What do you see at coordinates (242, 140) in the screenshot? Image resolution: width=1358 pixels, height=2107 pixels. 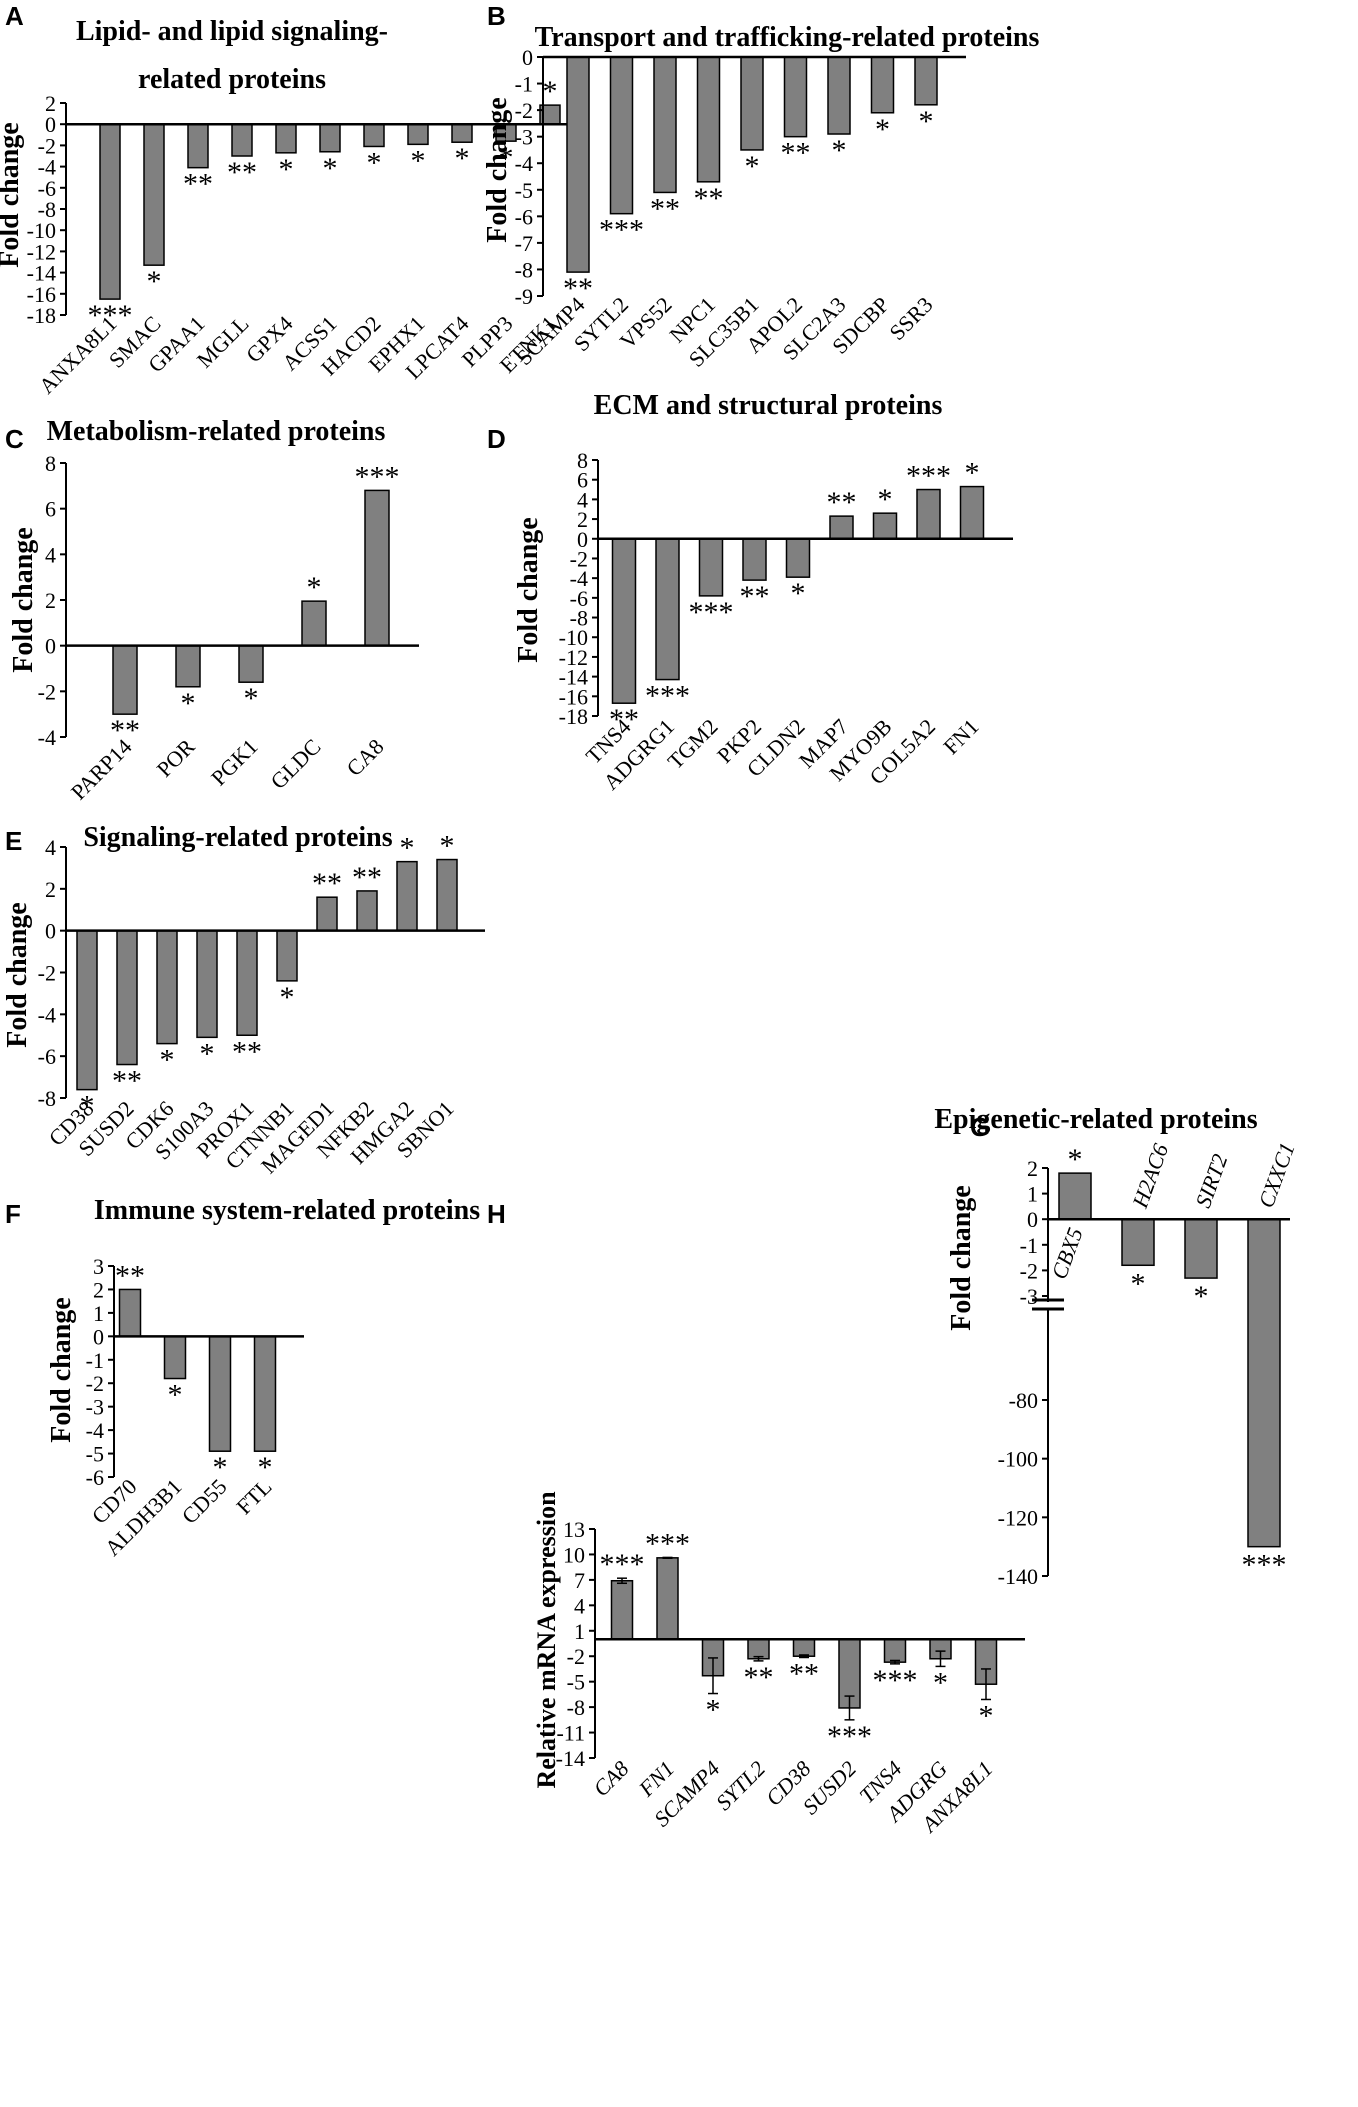 I see `bar-MGLL` at bounding box center [242, 140].